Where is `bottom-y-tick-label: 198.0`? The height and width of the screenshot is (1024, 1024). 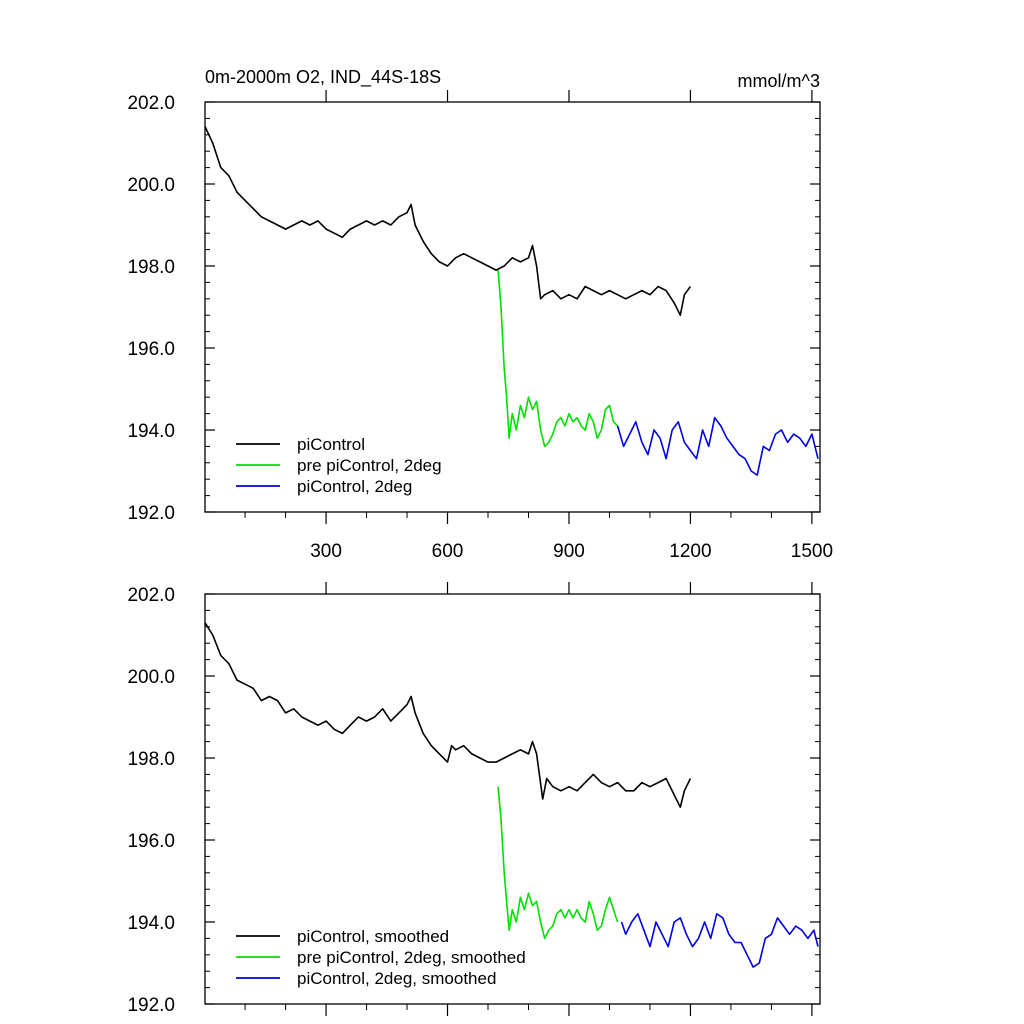
bottom-y-tick-label: 198.0 is located at coordinates (151, 759).